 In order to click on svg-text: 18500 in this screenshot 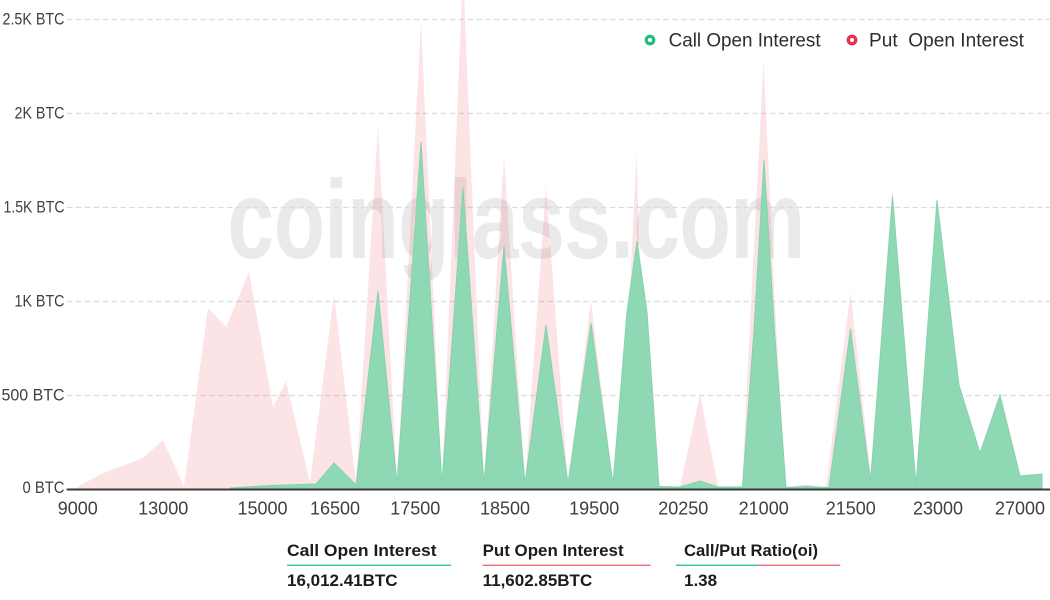, I will do `click(505, 508)`.